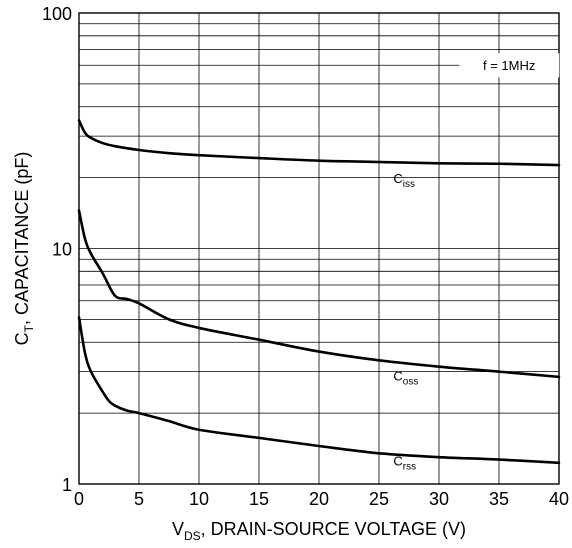 This screenshot has width=572, height=548. Describe the element at coordinates (319, 499) in the screenshot. I see `x-tick-label: 20` at that location.